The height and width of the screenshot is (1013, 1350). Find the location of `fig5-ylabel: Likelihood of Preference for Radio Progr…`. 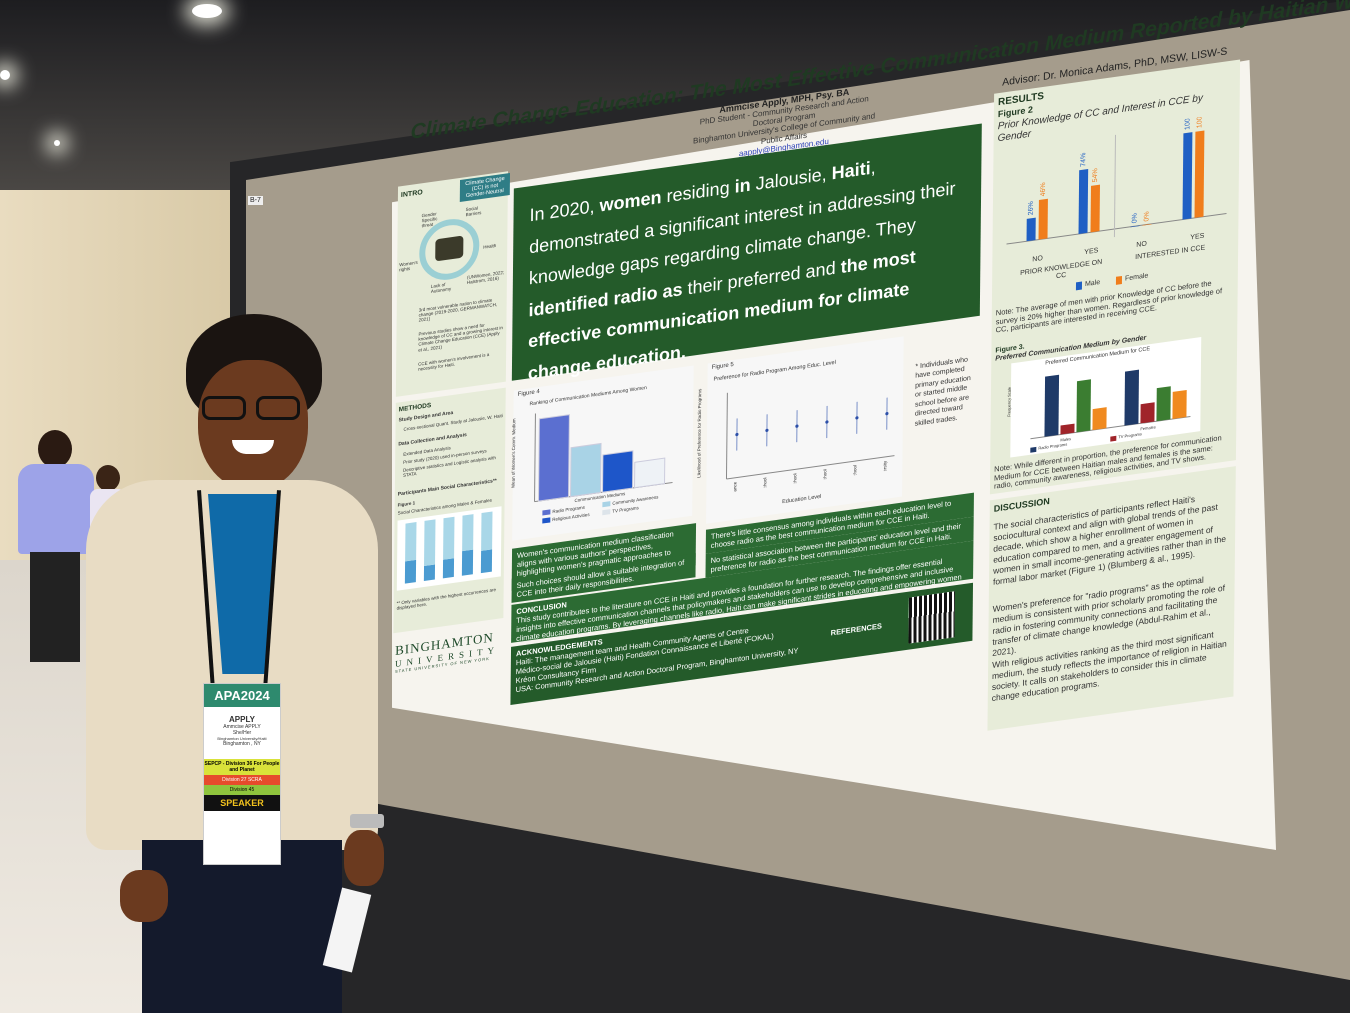

fig5-ylabel: Likelihood of Preference for Radio Progr… is located at coordinates (699, 433).